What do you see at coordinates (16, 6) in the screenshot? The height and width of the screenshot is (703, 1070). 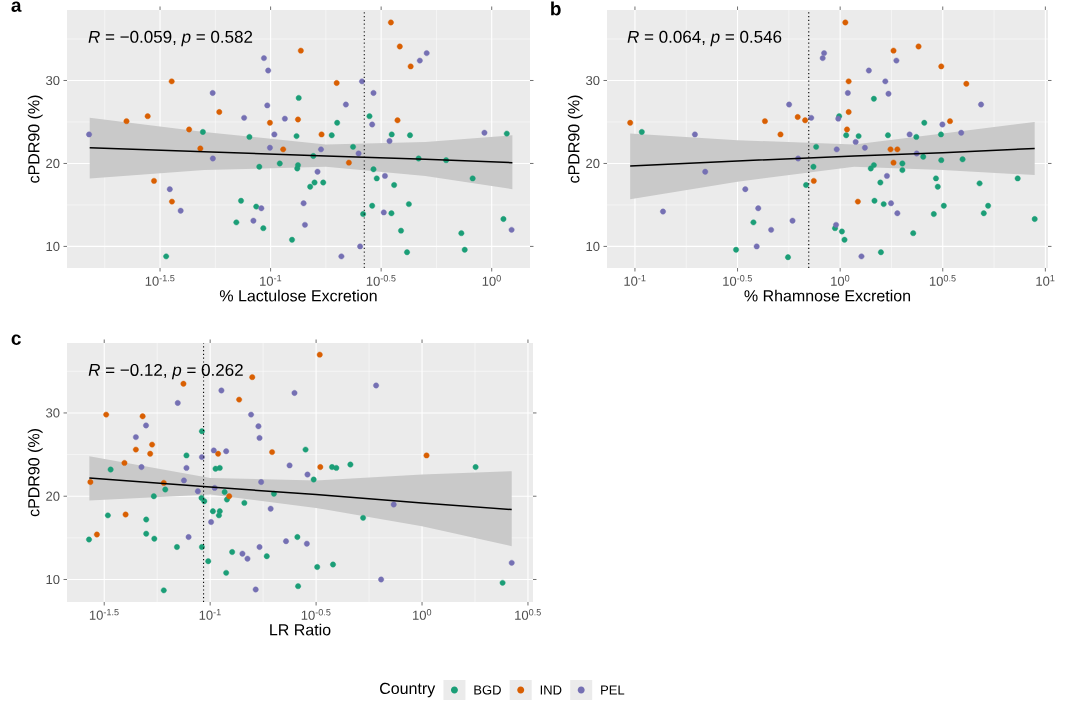 I see `chart-title: a` at bounding box center [16, 6].